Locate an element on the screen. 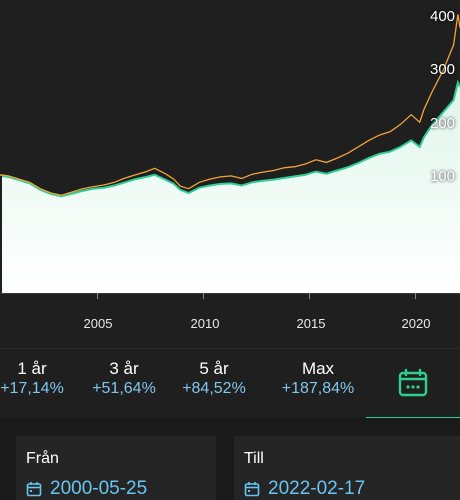 The image size is (460, 500). x-tick-label: 2015 is located at coordinates (311, 323).